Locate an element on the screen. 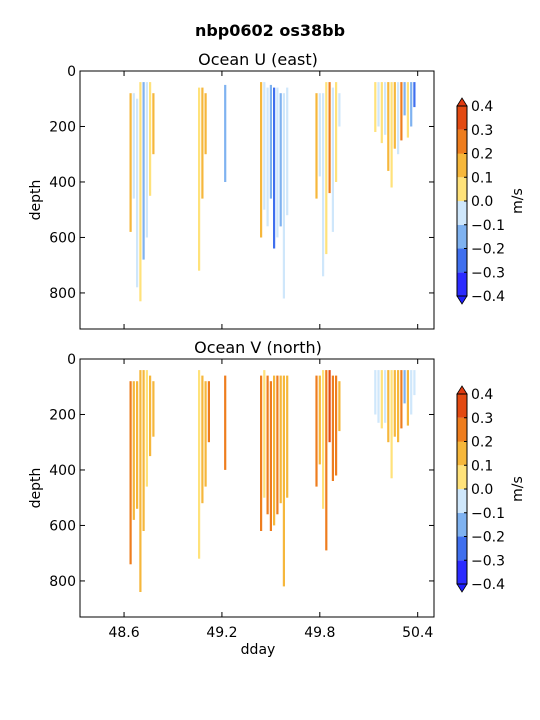 The height and width of the screenshot is (720, 540). y-tick-label: 400 is located at coordinates (62, 183).